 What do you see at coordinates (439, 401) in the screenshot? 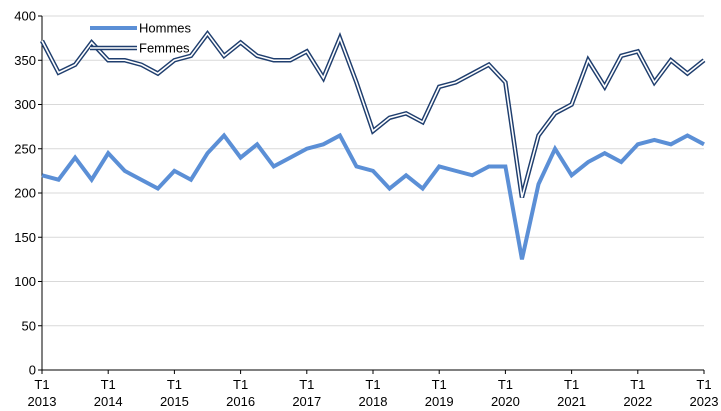
I see `x-tick-label-year: 2019` at bounding box center [439, 401].